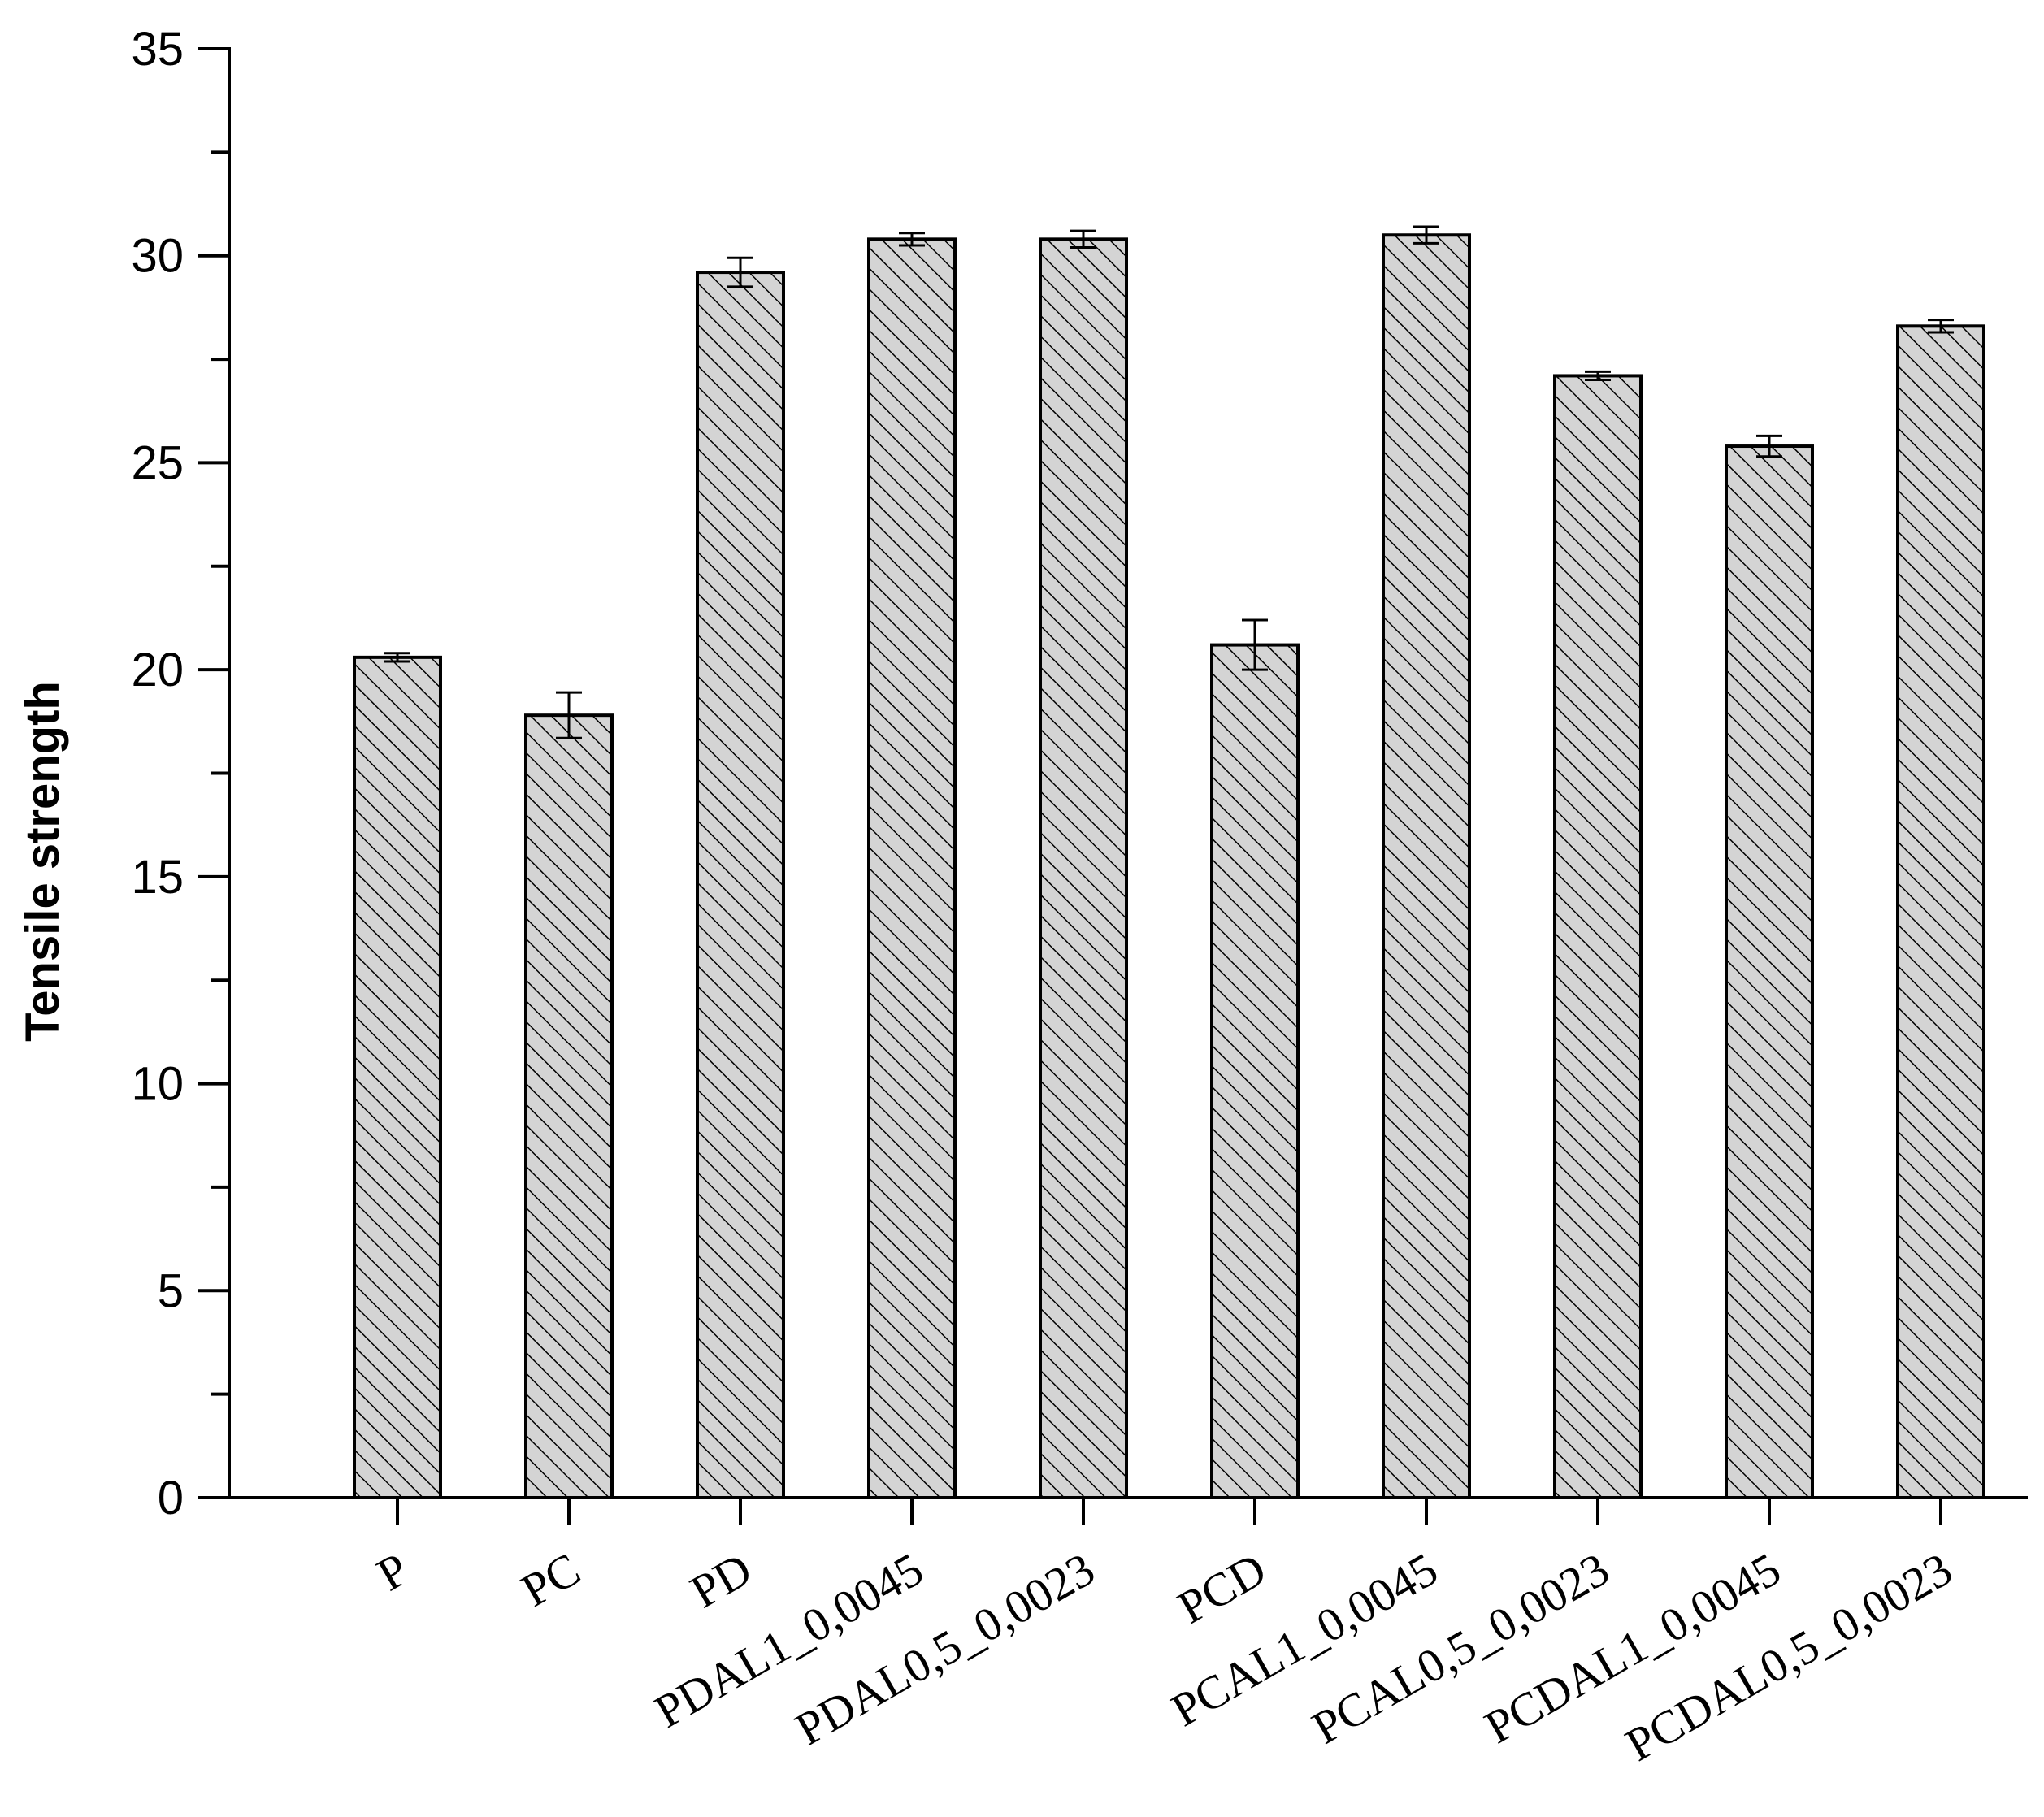 This screenshot has width=2044, height=1817. I want to click on y-axis-label: Tensile strength, so click(42, 862).